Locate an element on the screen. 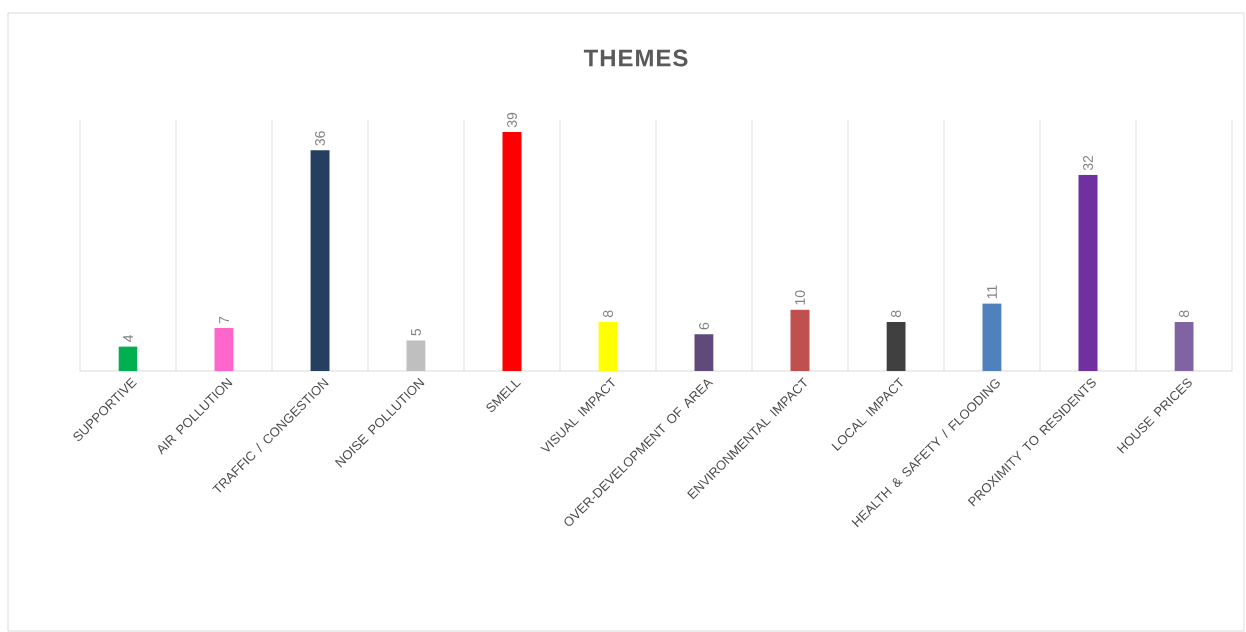 Image resolution: width=1246 pixels, height=632 pixels. data-label: 32 is located at coordinates (1088, 163).